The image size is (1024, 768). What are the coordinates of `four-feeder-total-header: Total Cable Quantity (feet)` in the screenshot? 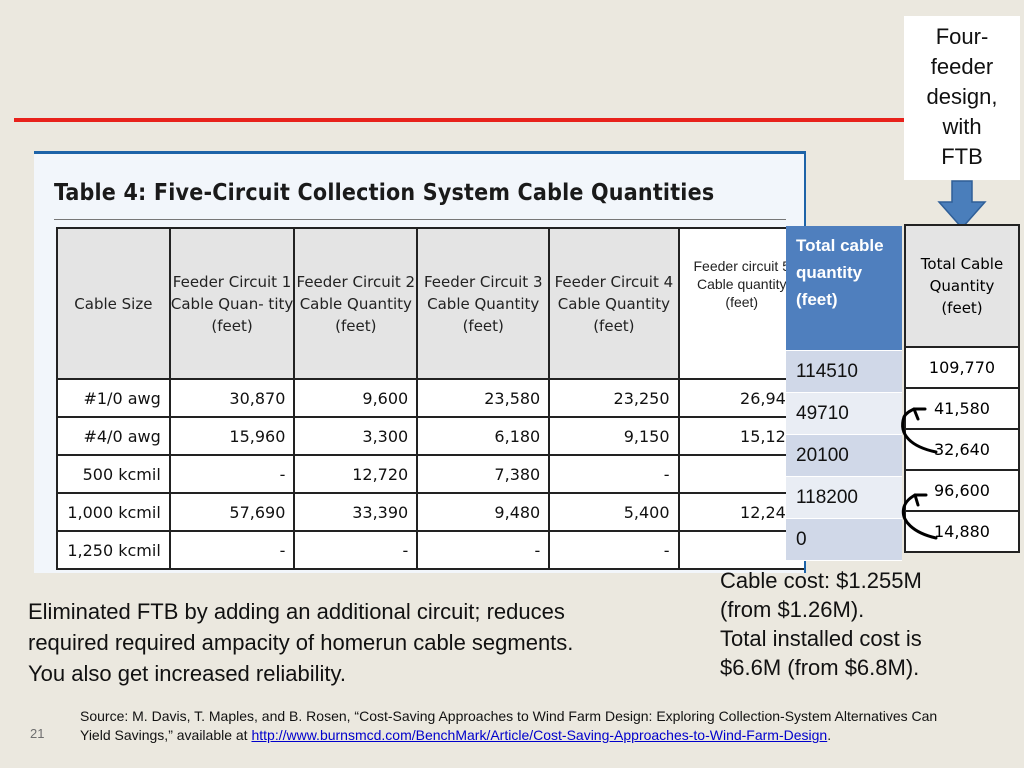 It's located at (962, 286).